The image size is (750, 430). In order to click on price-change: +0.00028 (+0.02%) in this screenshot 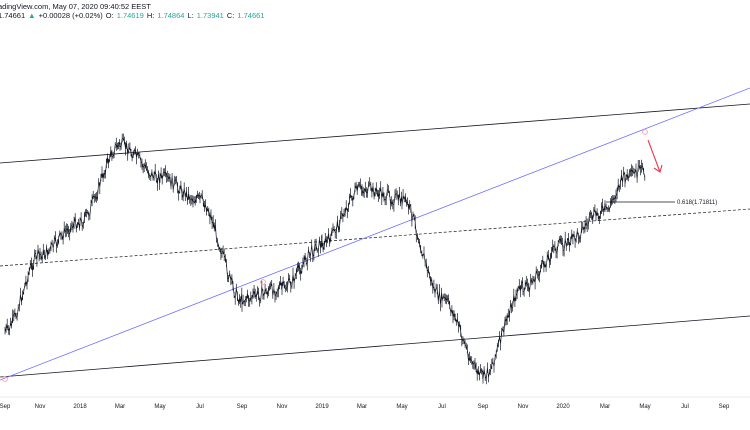, I will do `click(70, 15)`.